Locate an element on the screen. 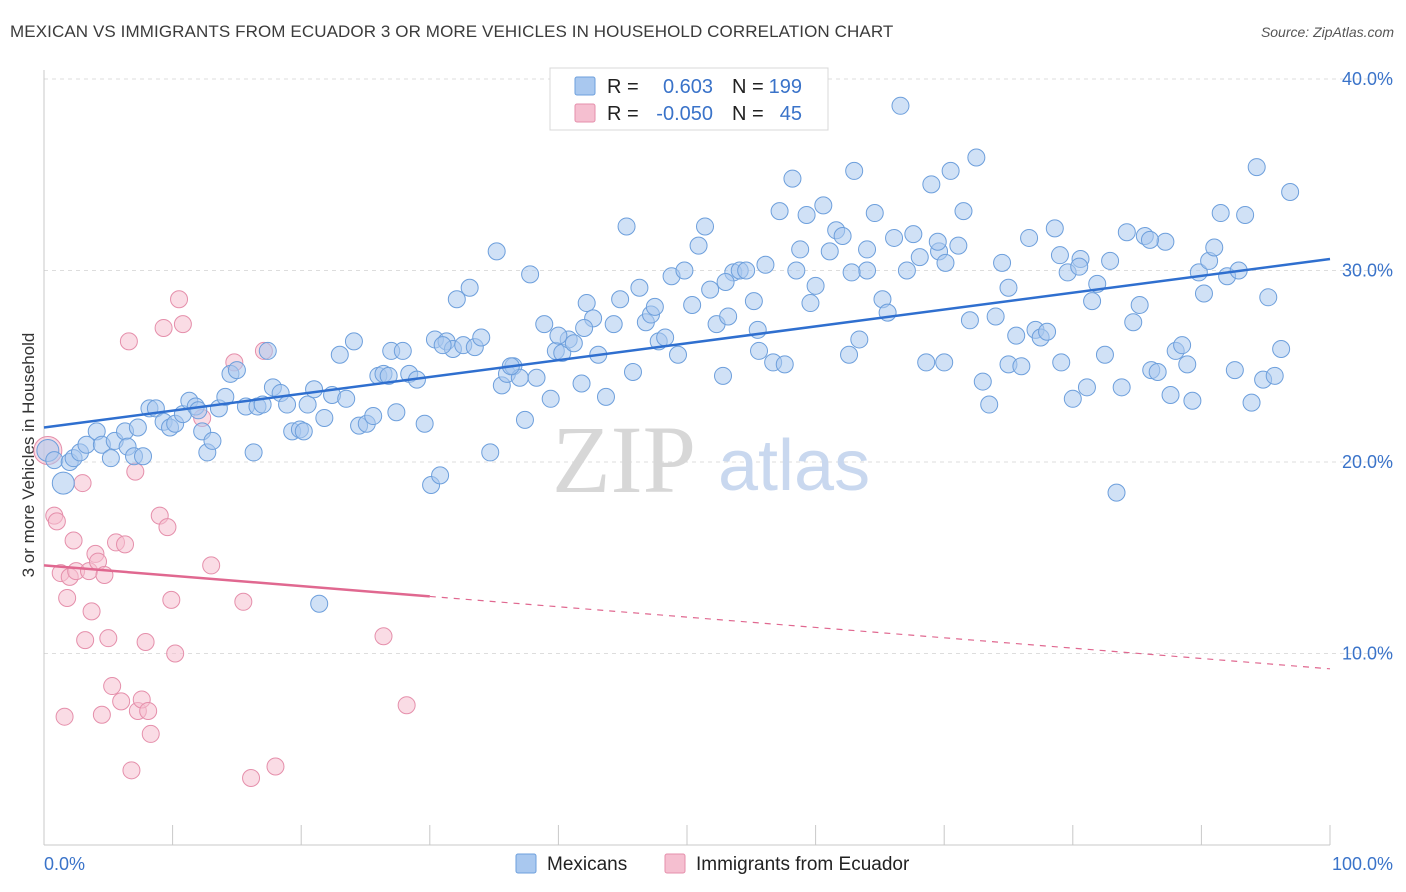 The image size is (1406, 892). legend-r-value-2: -0.050 is located at coordinates (684, 114).